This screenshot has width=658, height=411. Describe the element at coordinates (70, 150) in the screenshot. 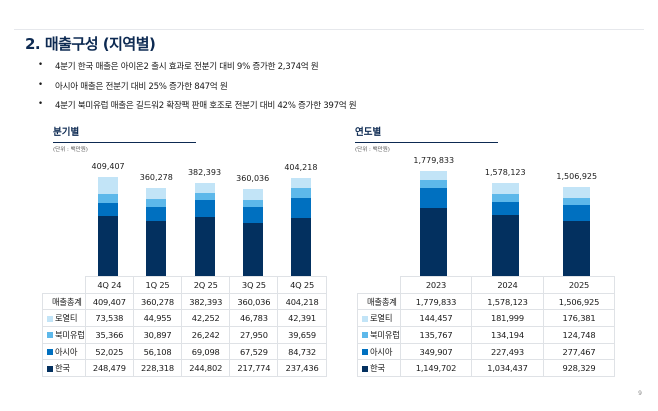

I see `quarterly-unit: (단위 : 백만원)` at that location.